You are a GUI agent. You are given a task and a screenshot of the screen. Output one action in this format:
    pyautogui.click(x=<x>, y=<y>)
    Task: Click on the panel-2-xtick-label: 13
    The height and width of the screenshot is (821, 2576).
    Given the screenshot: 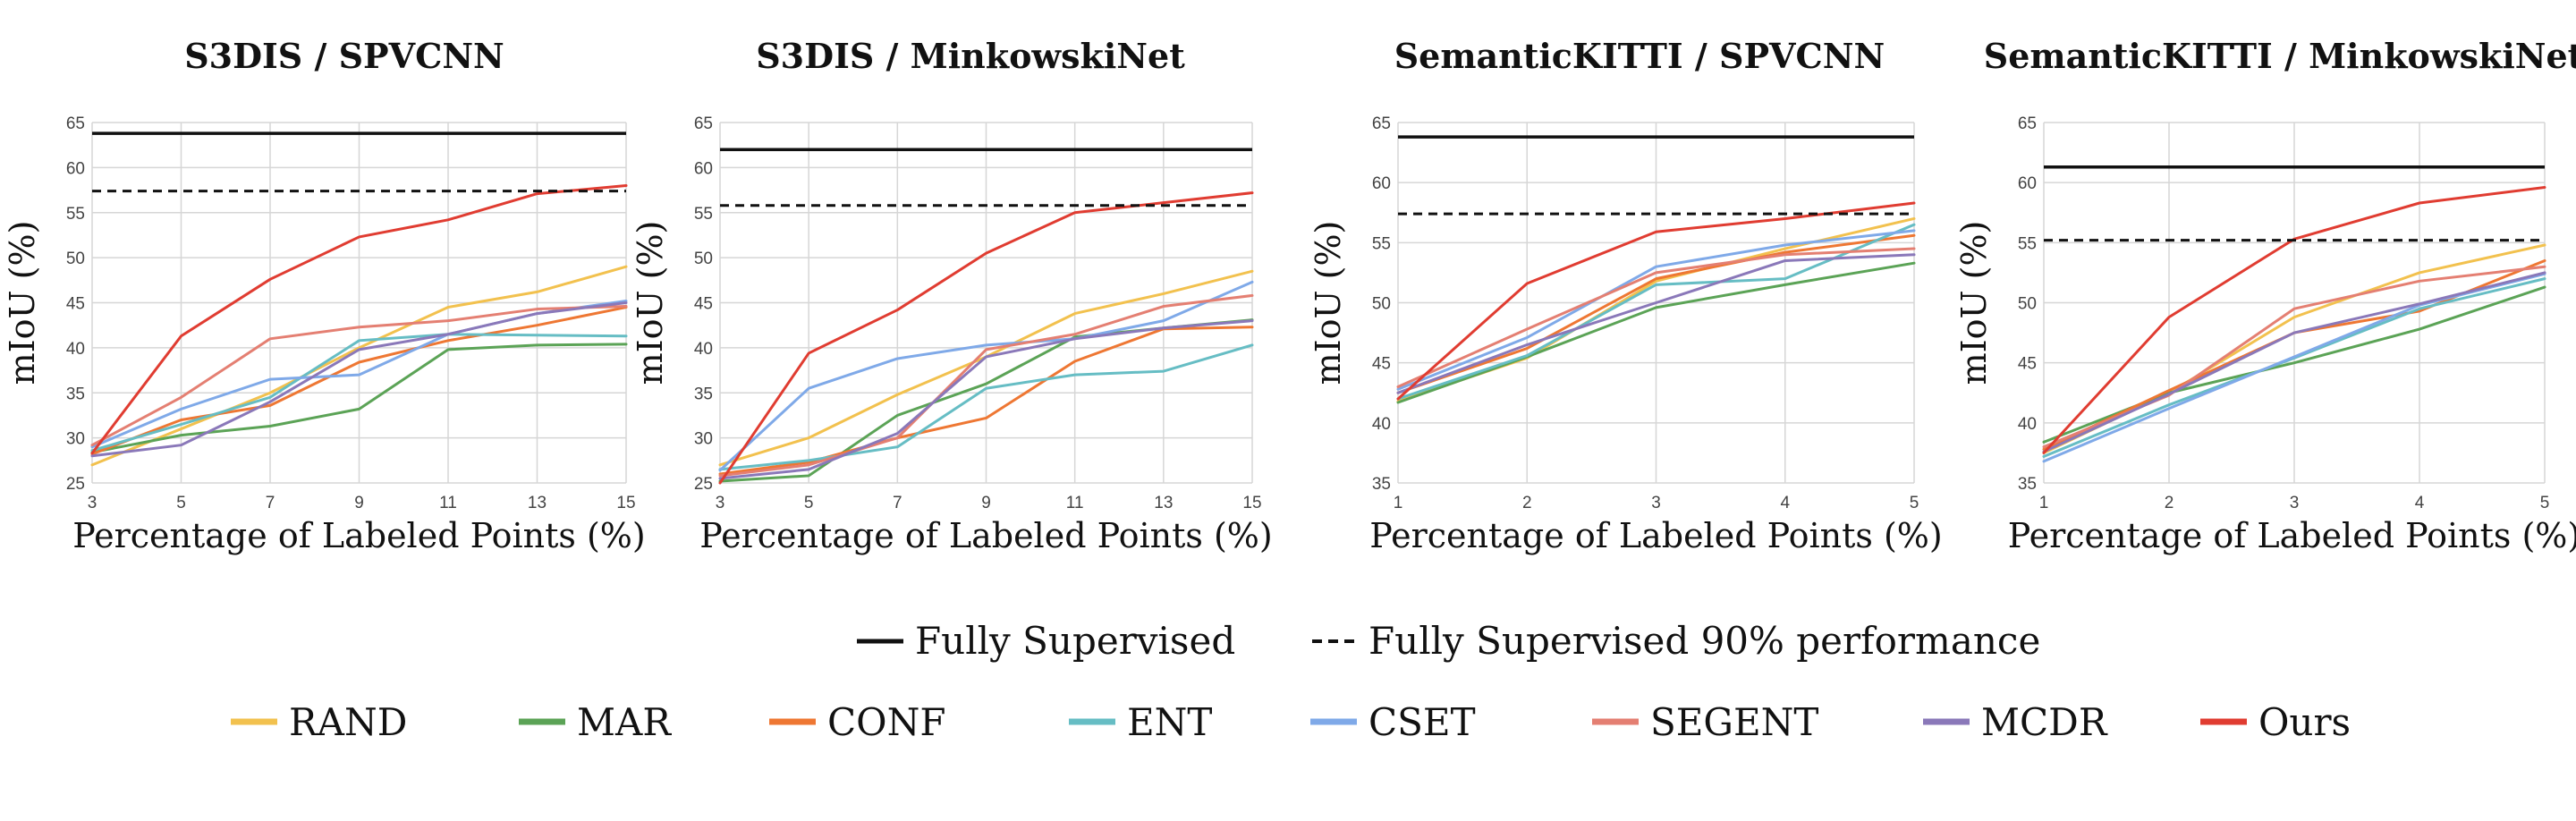 What is the action you would take?
    pyautogui.click(x=1163, y=503)
    